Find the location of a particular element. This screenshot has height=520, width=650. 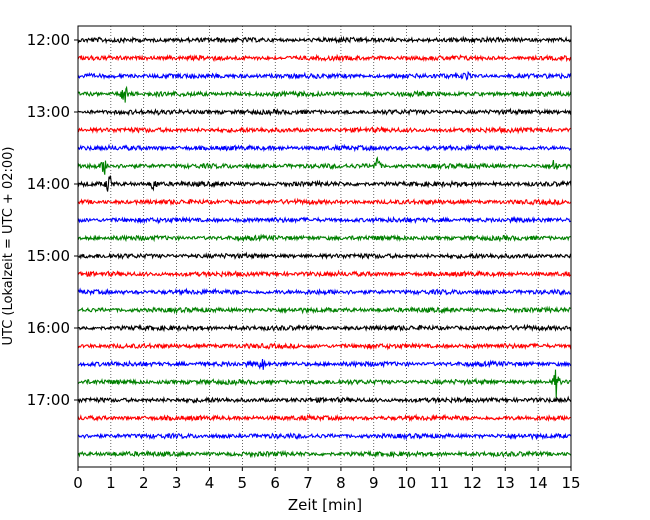

y-tick-label: 14:00 is located at coordinates (48, 184).